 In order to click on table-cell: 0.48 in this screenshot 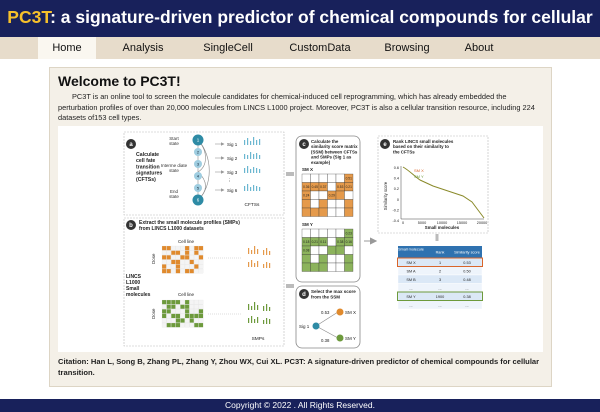, I will do `click(466, 280)`.